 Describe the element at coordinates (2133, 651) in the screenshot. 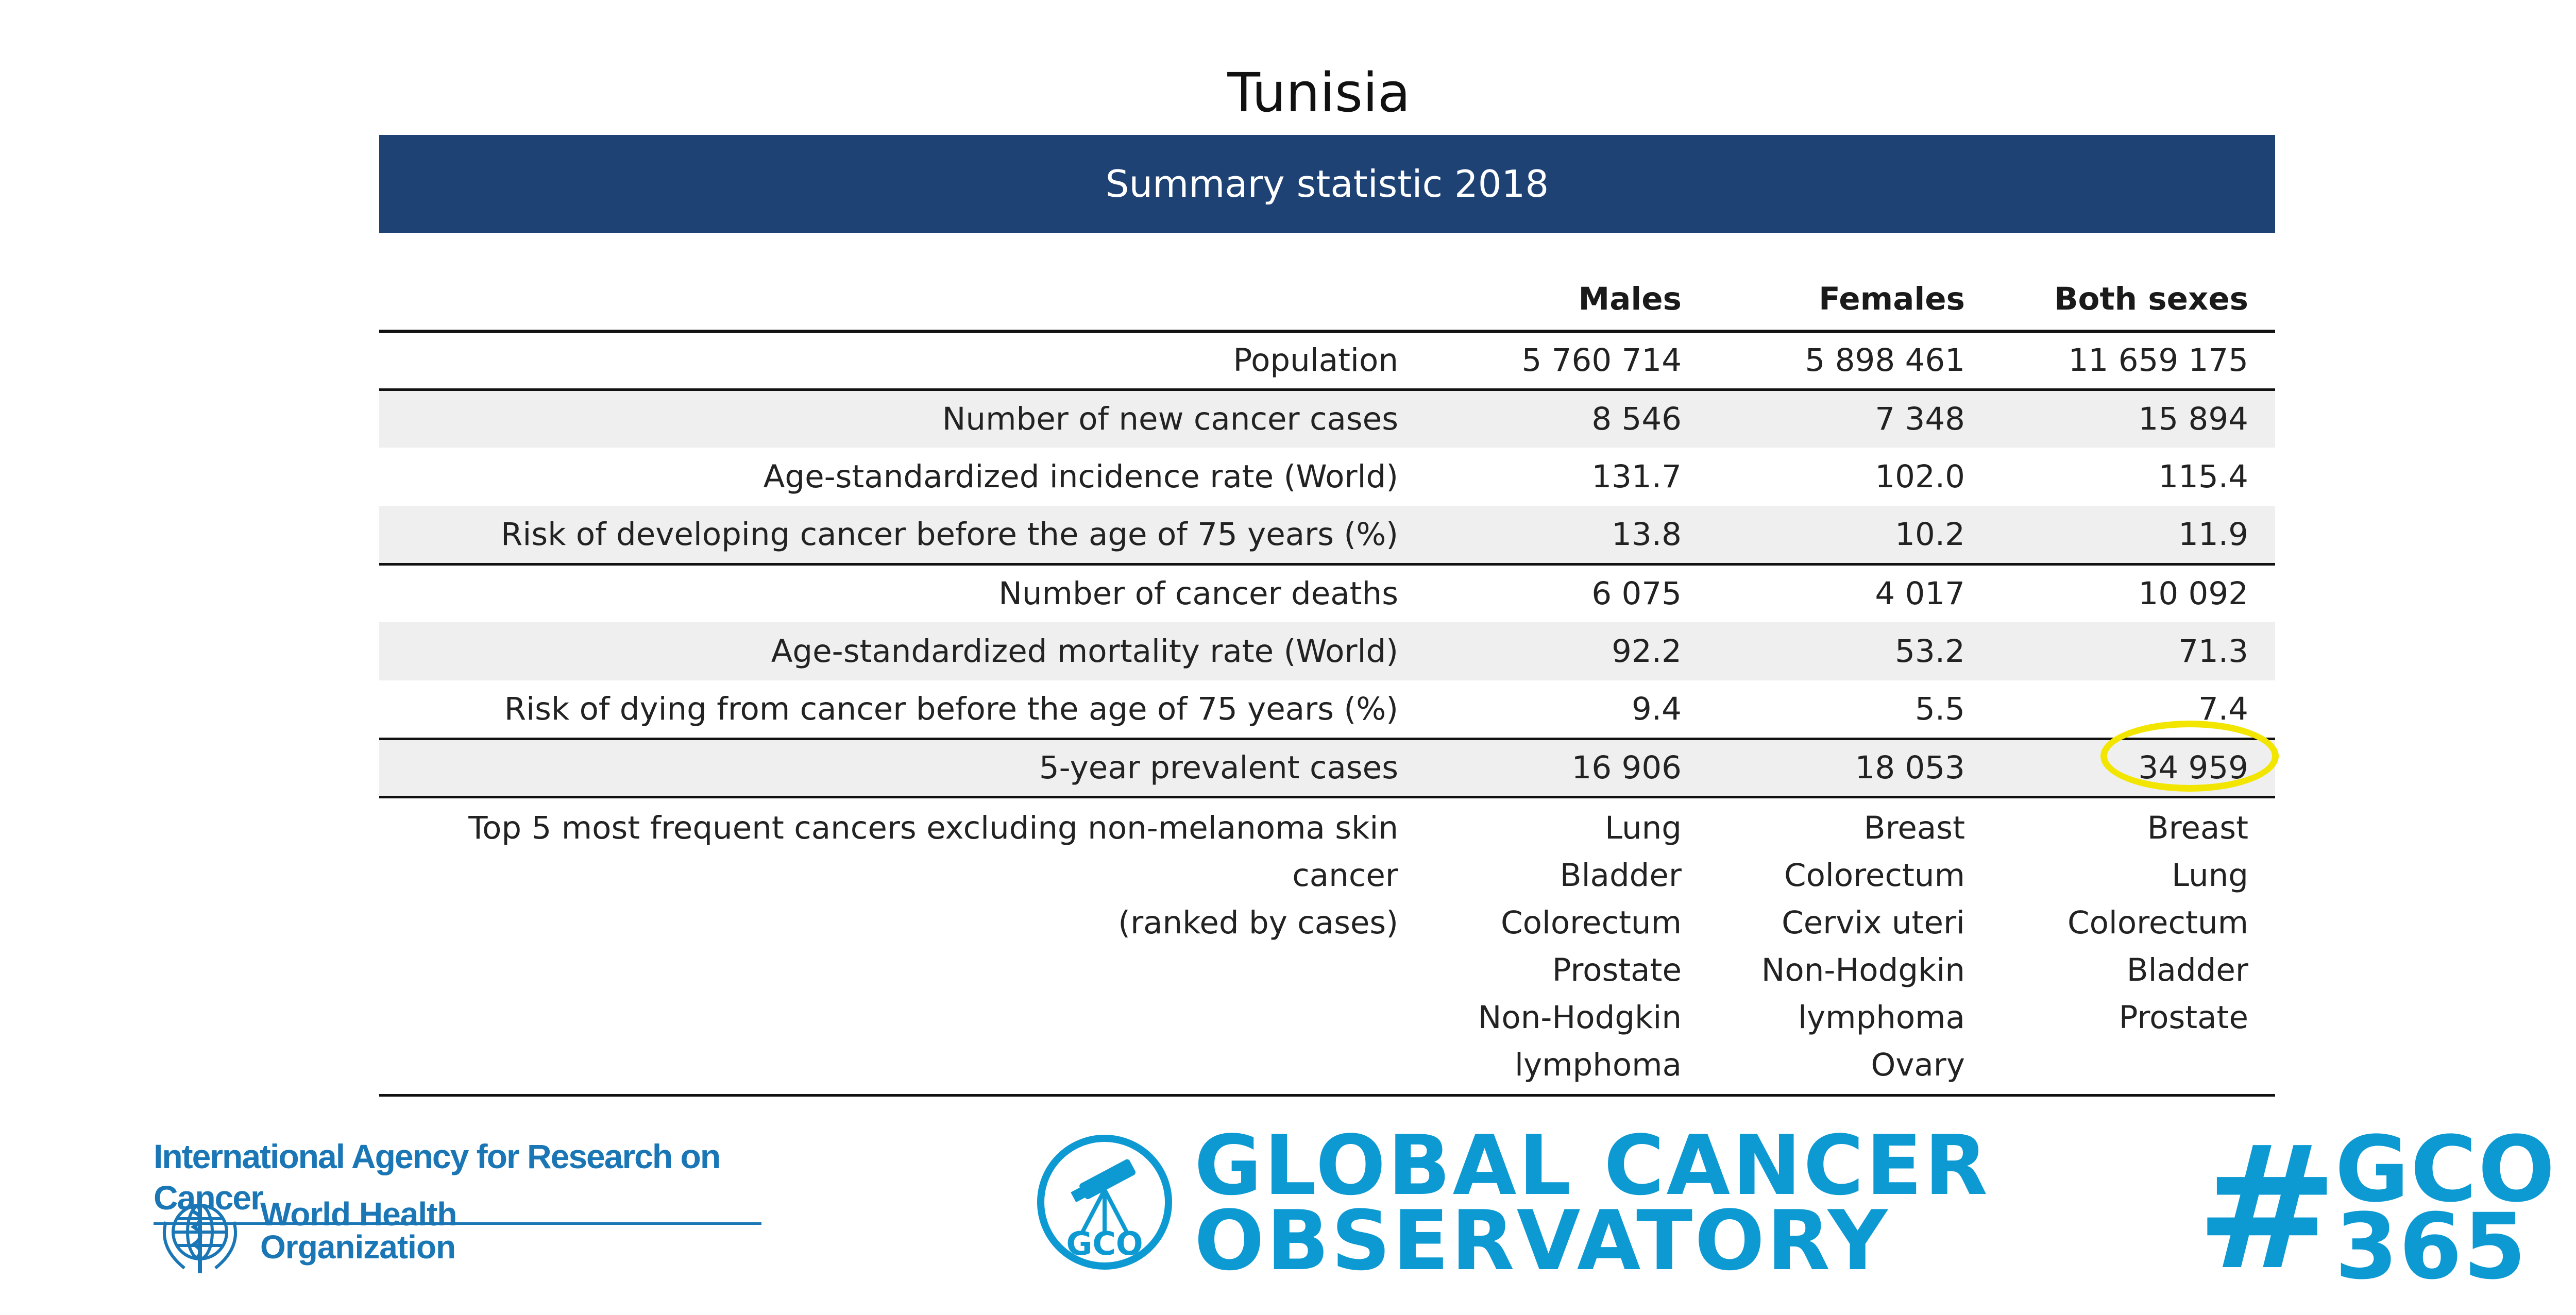

I see `cell-both: 71.3` at that location.